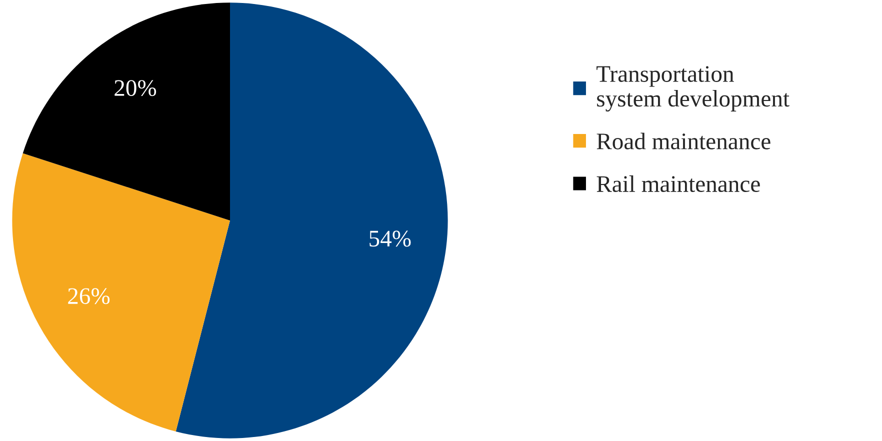 The image size is (882, 441). Describe the element at coordinates (678, 183) in the screenshot. I see `legend-label: Rail maintenance` at that location.